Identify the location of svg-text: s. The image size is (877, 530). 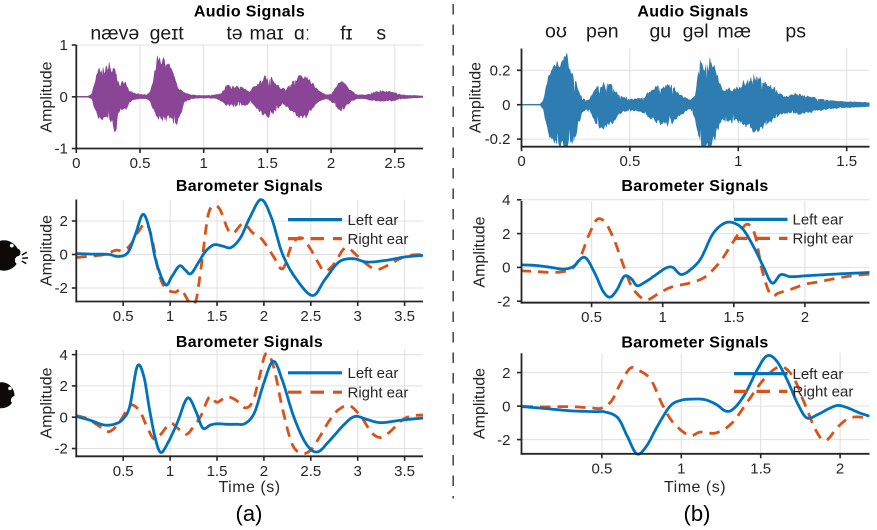
(381, 34).